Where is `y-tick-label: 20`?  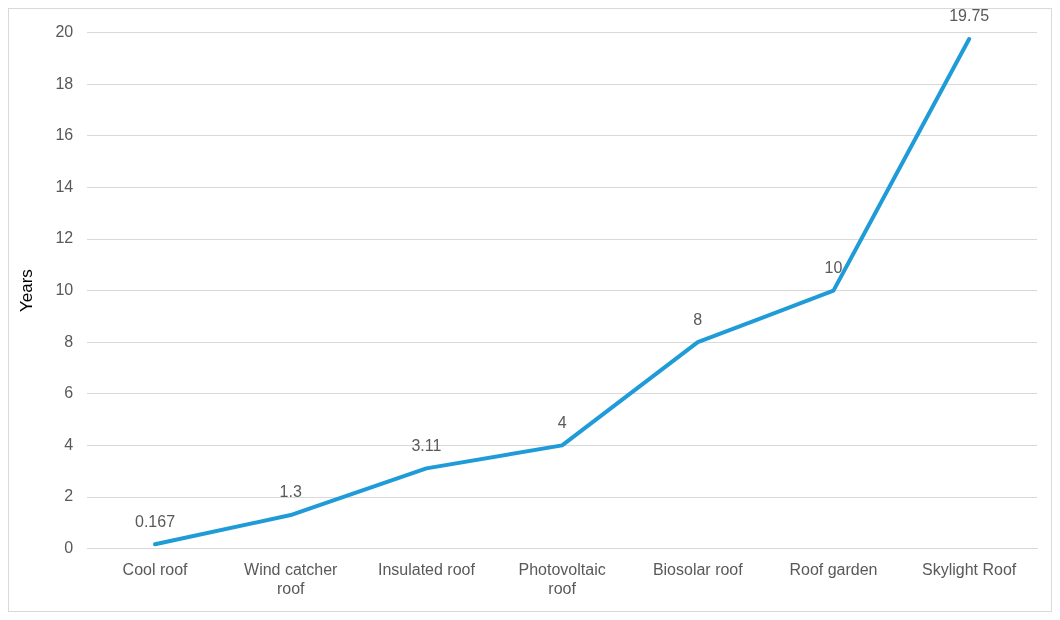 y-tick-label: 20 is located at coordinates (64, 32).